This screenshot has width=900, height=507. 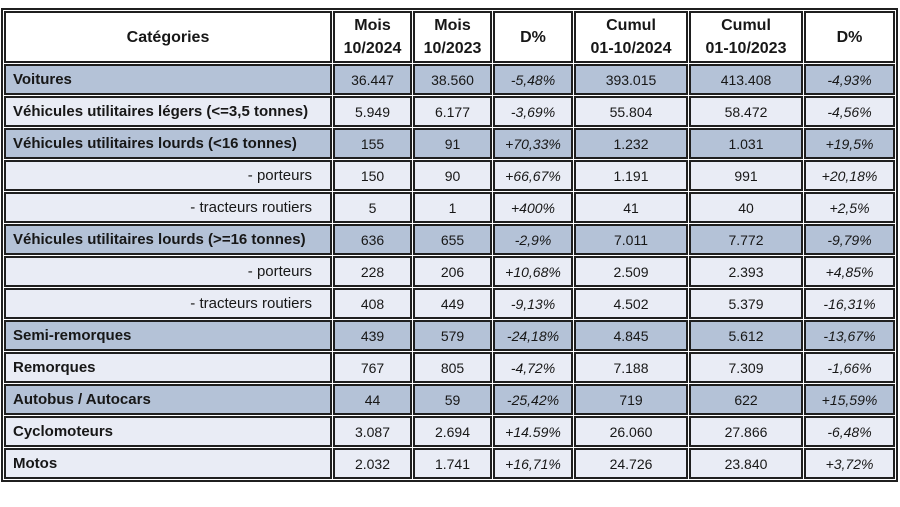 What do you see at coordinates (631, 176) in the screenshot?
I see `value-cell: 1.191` at bounding box center [631, 176].